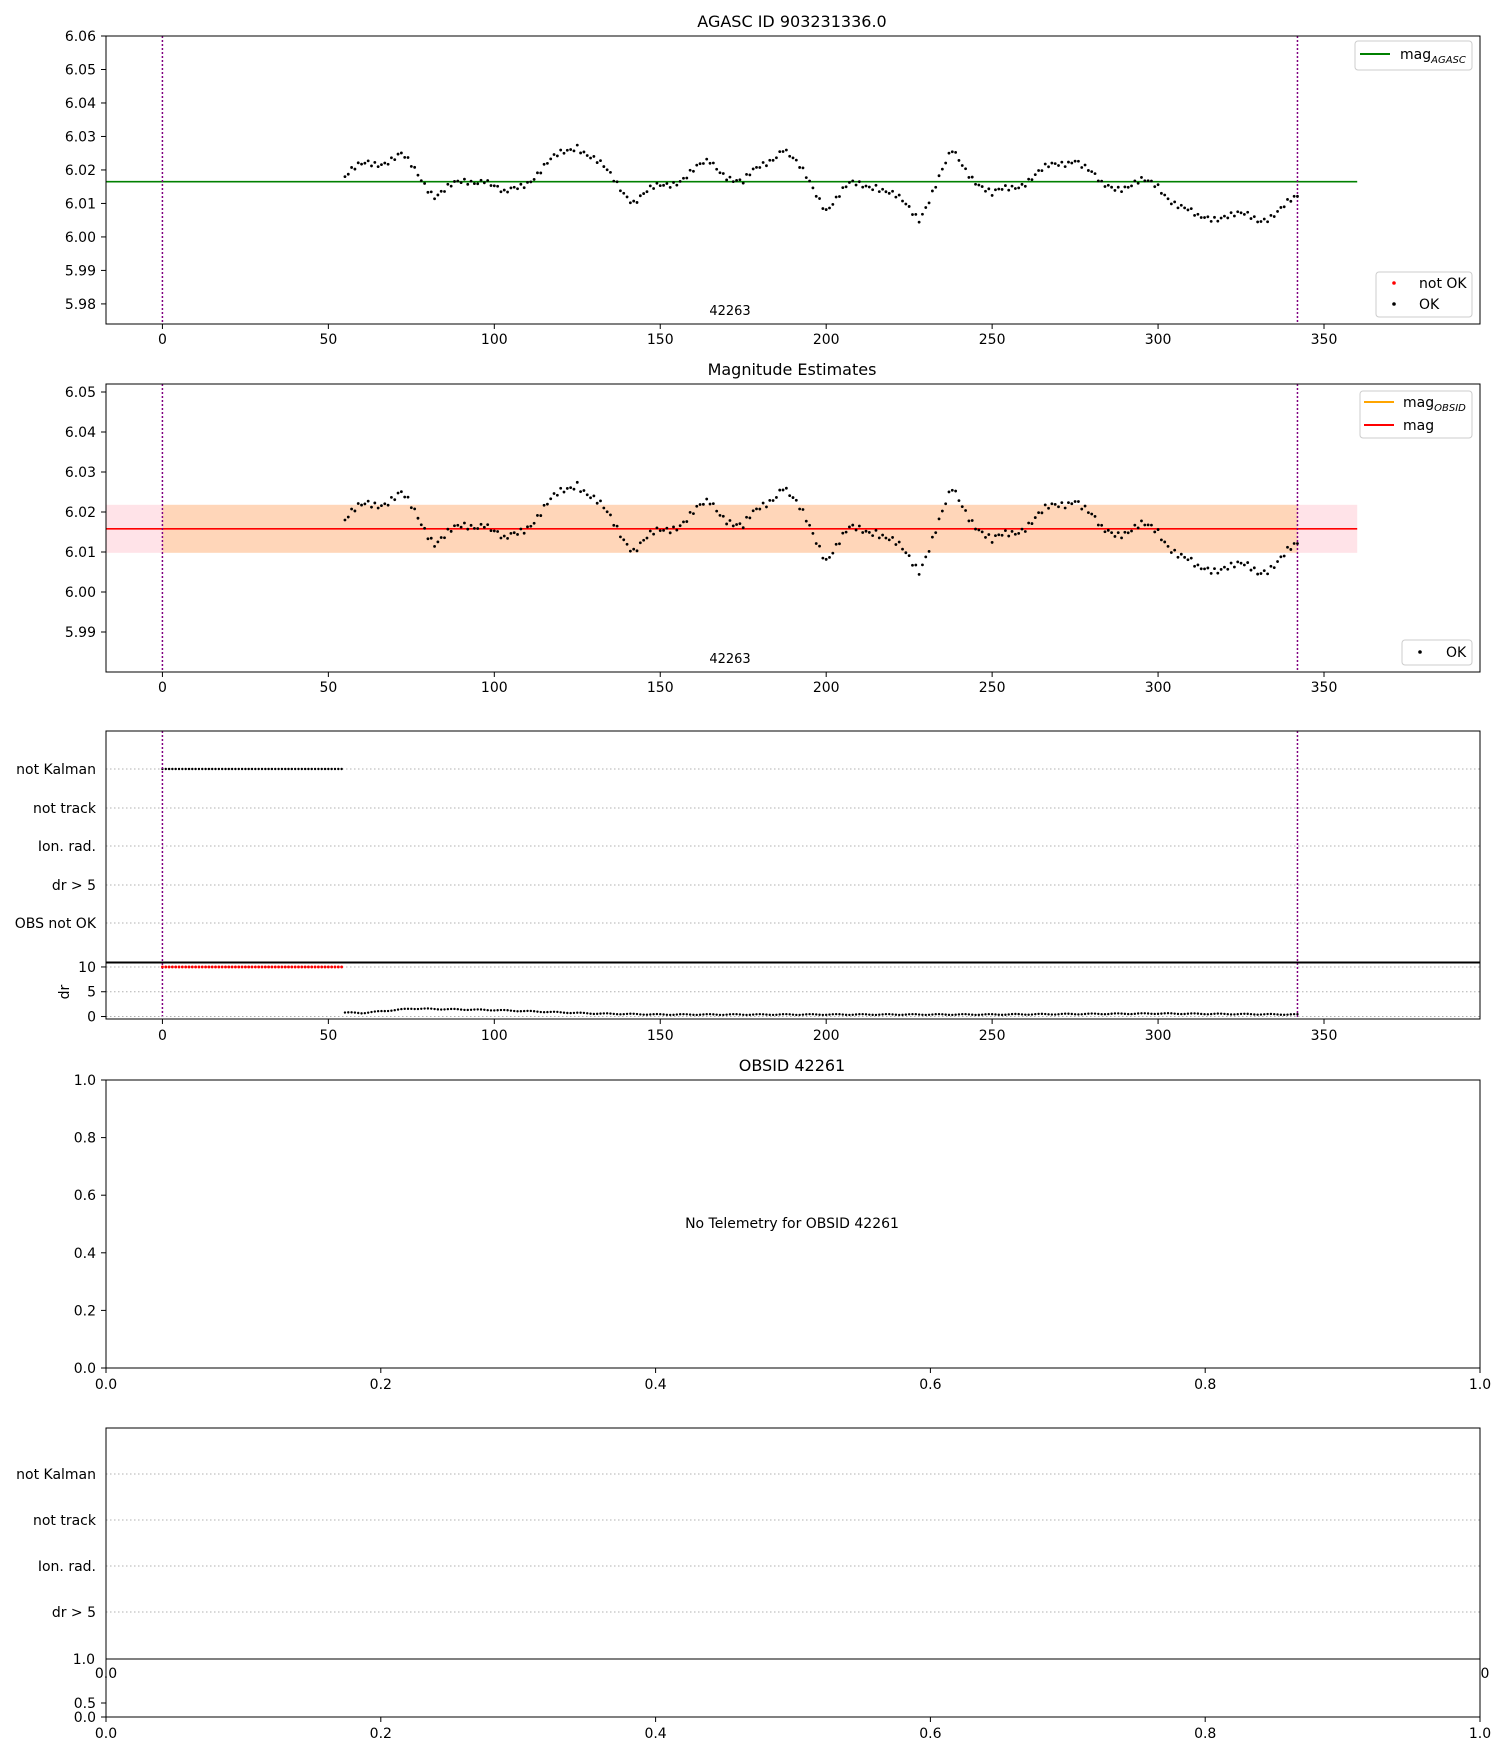 This screenshot has width=1500, height=1750. What do you see at coordinates (992, 688) in the screenshot?
I see `magnitude-xtick-label: 250` at bounding box center [992, 688].